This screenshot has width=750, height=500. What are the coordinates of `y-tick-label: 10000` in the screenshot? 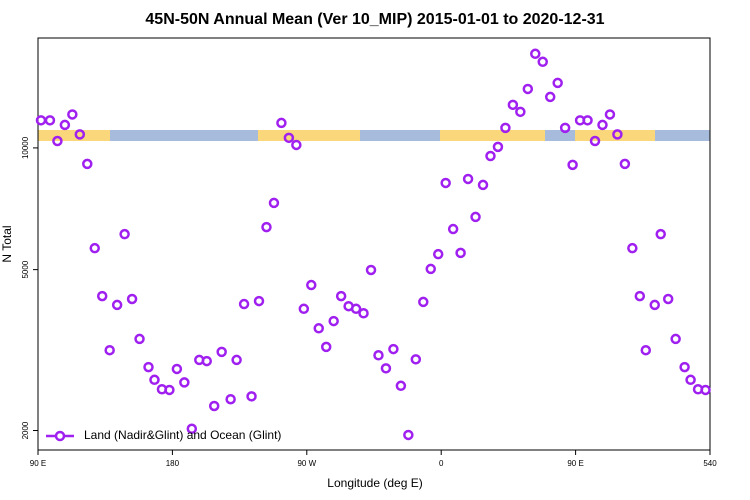 It's located at (25, 147).